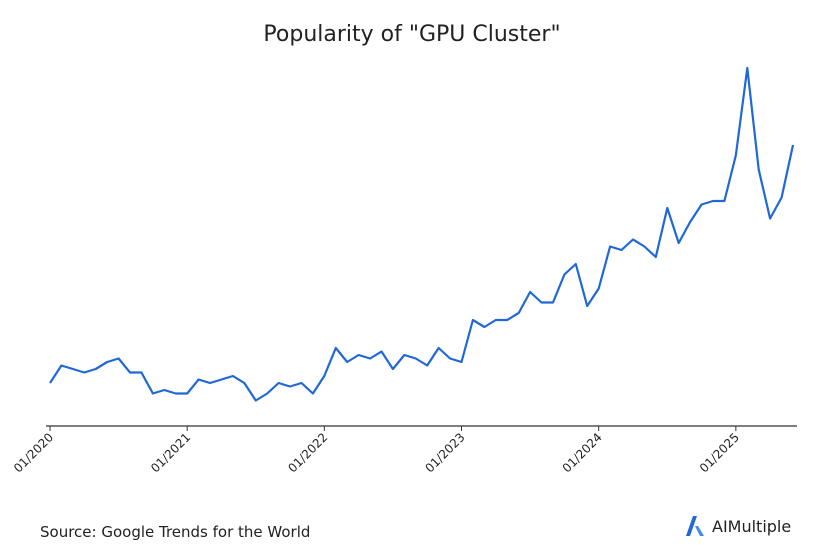 Image resolution: width=824 pixels, height=555 pixels. I want to click on source-note: Source: Google Trends for the World, so click(175, 532).